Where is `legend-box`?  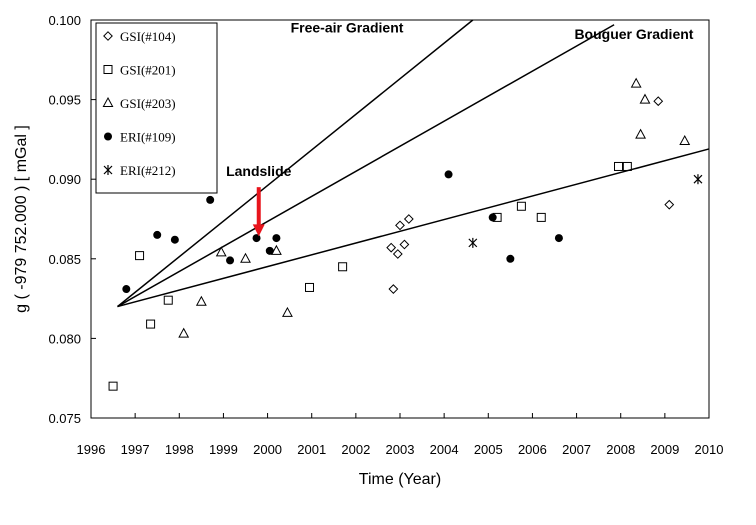
legend-box is located at coordinates (156, 108).